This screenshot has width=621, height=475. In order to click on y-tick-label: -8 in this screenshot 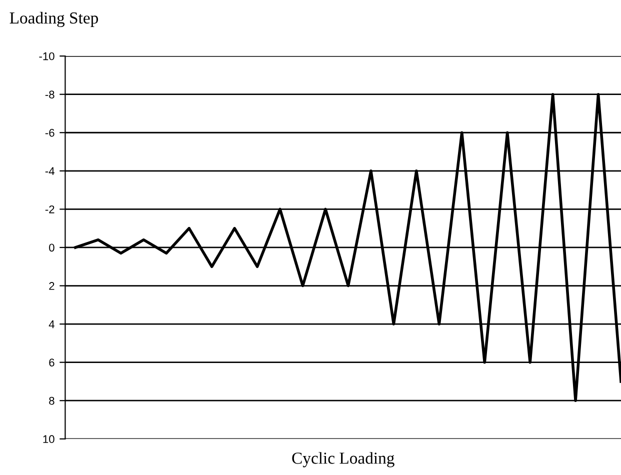, I will do `click(49, 94)`.